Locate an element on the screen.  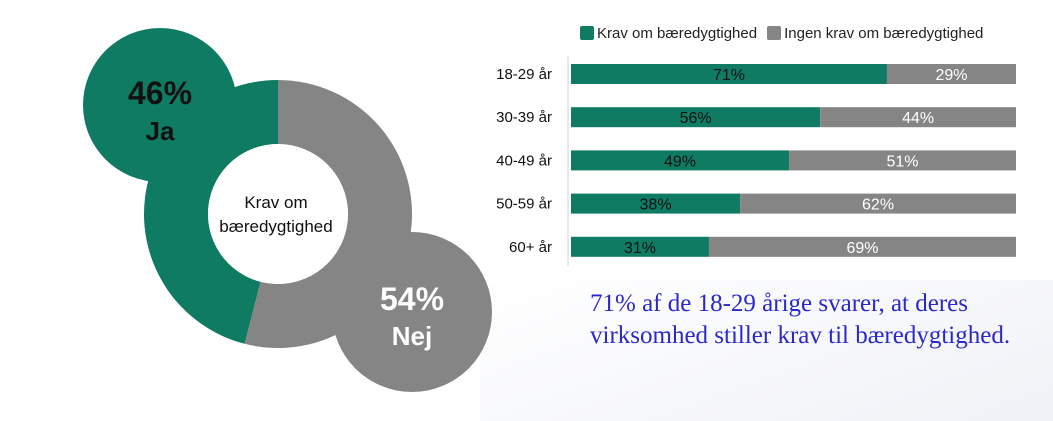
bubble-ja is located at coordinates (160, 105).